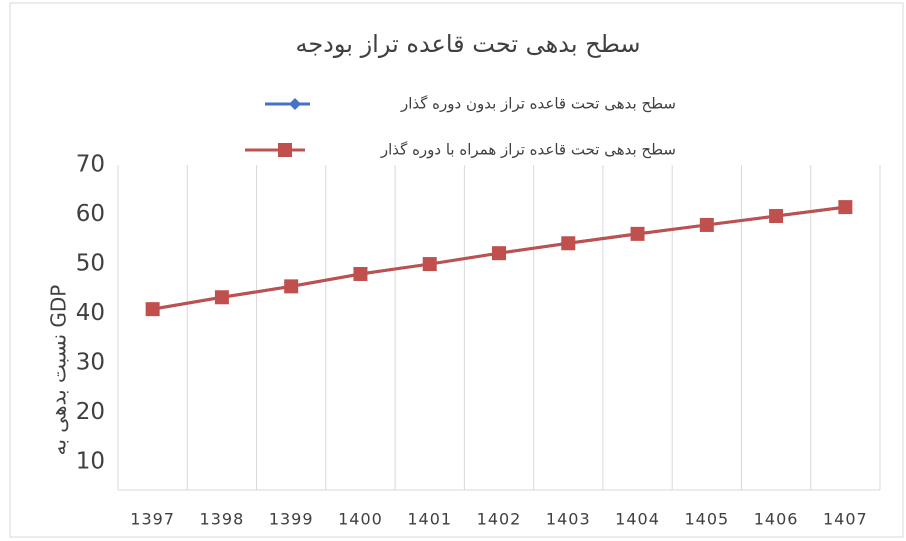  Describe the element at coordinates (637, 519) in the screenshot. I see `x-tick-label: 1404` at that location.